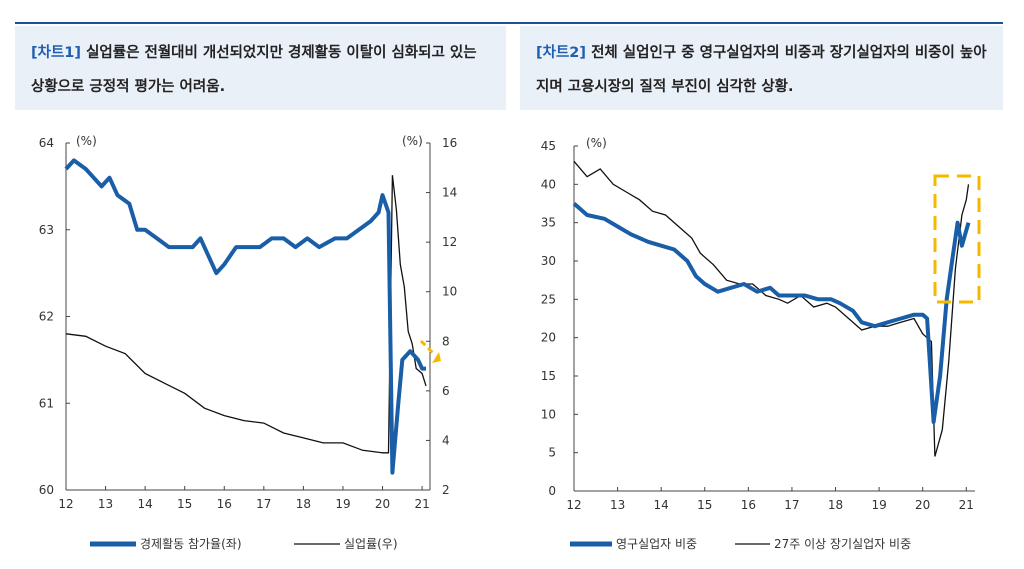 Image resolution: width=1024 pixels, height=569 pixels. I want to click on chart2-y-tick-label: 30, so click(548, 261).